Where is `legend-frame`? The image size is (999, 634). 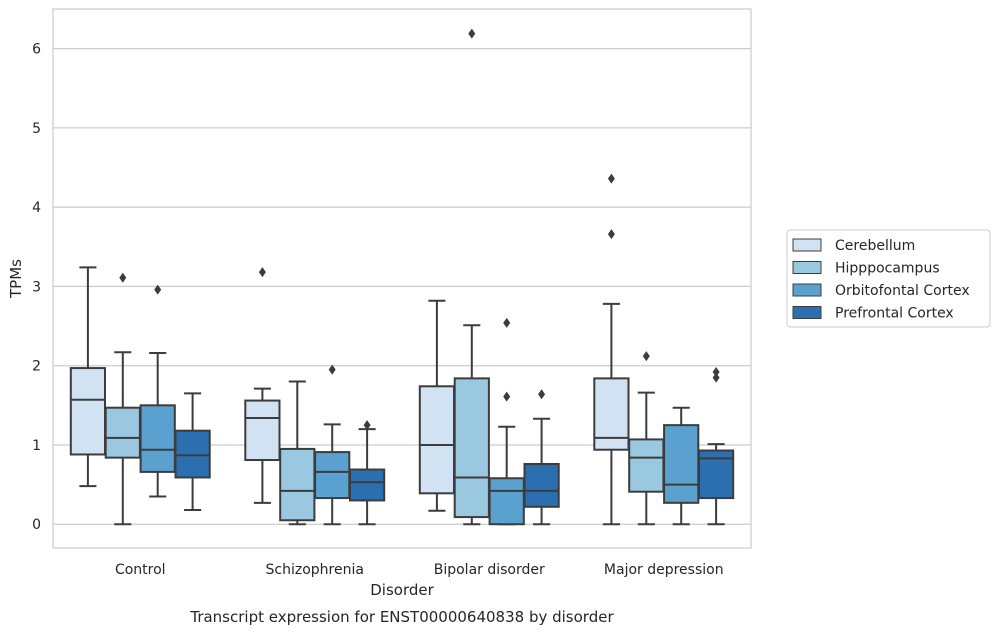 legend-frame is located at coordinates (888, 278).